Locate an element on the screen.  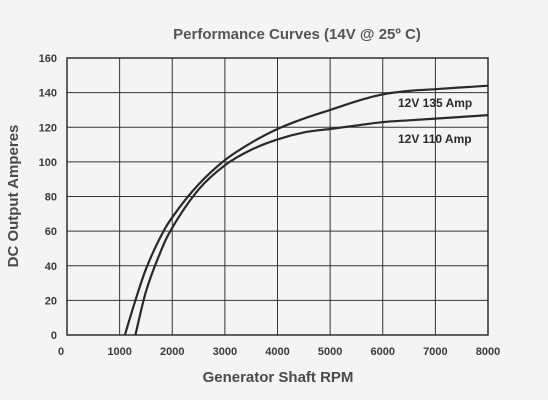
x-tick-label: 4000 is located at coordinates (277, 352).